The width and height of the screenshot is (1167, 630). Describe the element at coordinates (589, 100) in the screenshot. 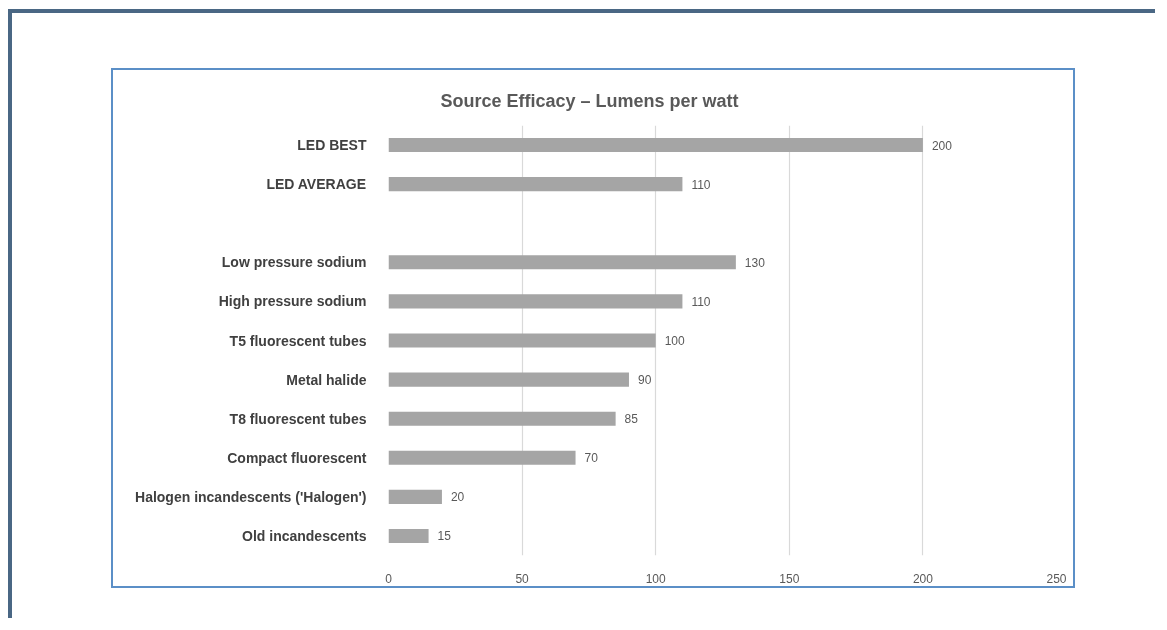

I see `chart-title: Source Efficacy – Lumens per watt` at that location.